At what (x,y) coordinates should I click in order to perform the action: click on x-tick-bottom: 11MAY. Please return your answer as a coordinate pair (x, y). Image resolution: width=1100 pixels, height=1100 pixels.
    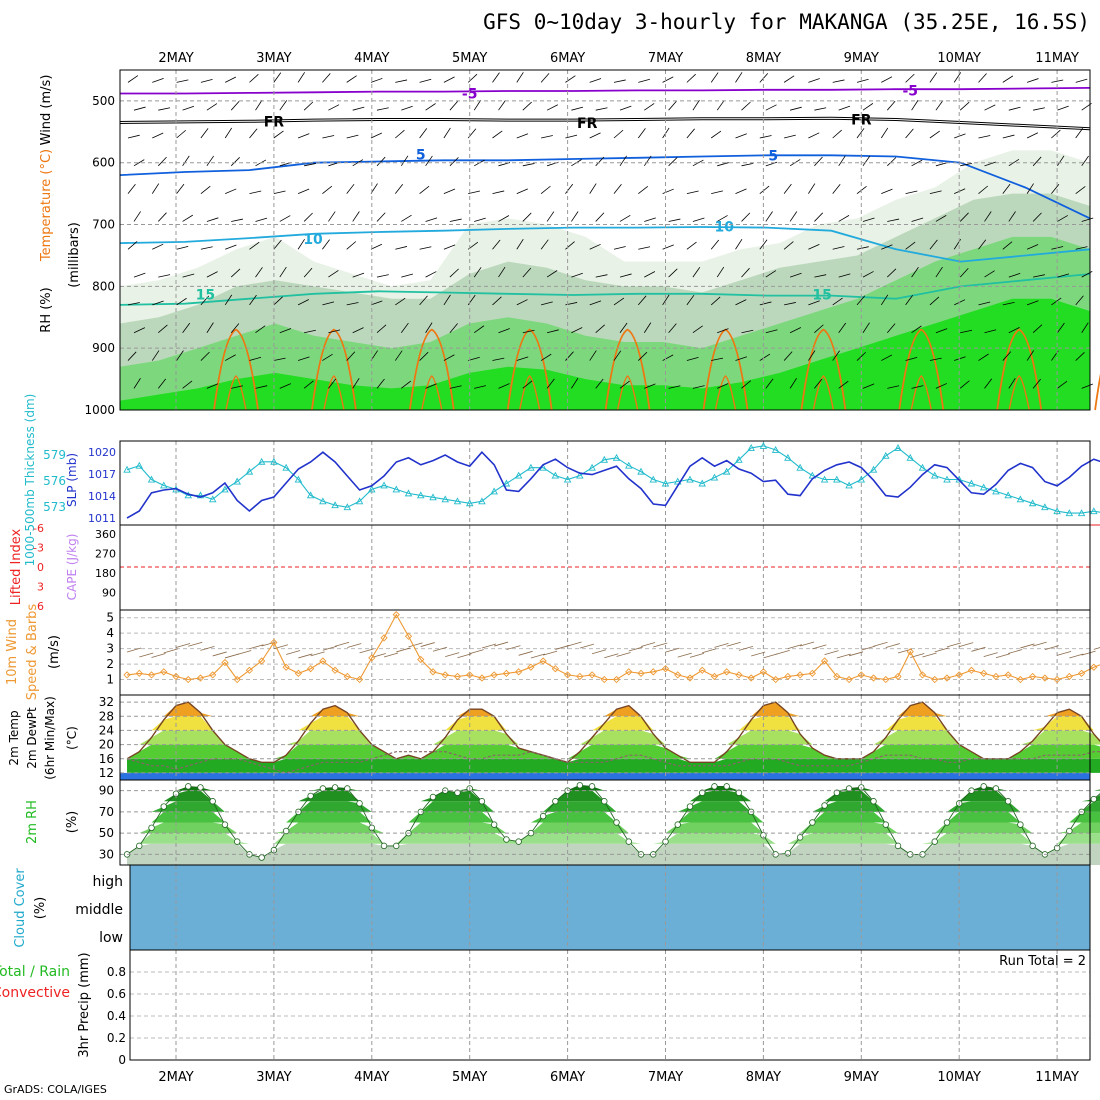
    Looking at the image, I should click on (1057, 1077).